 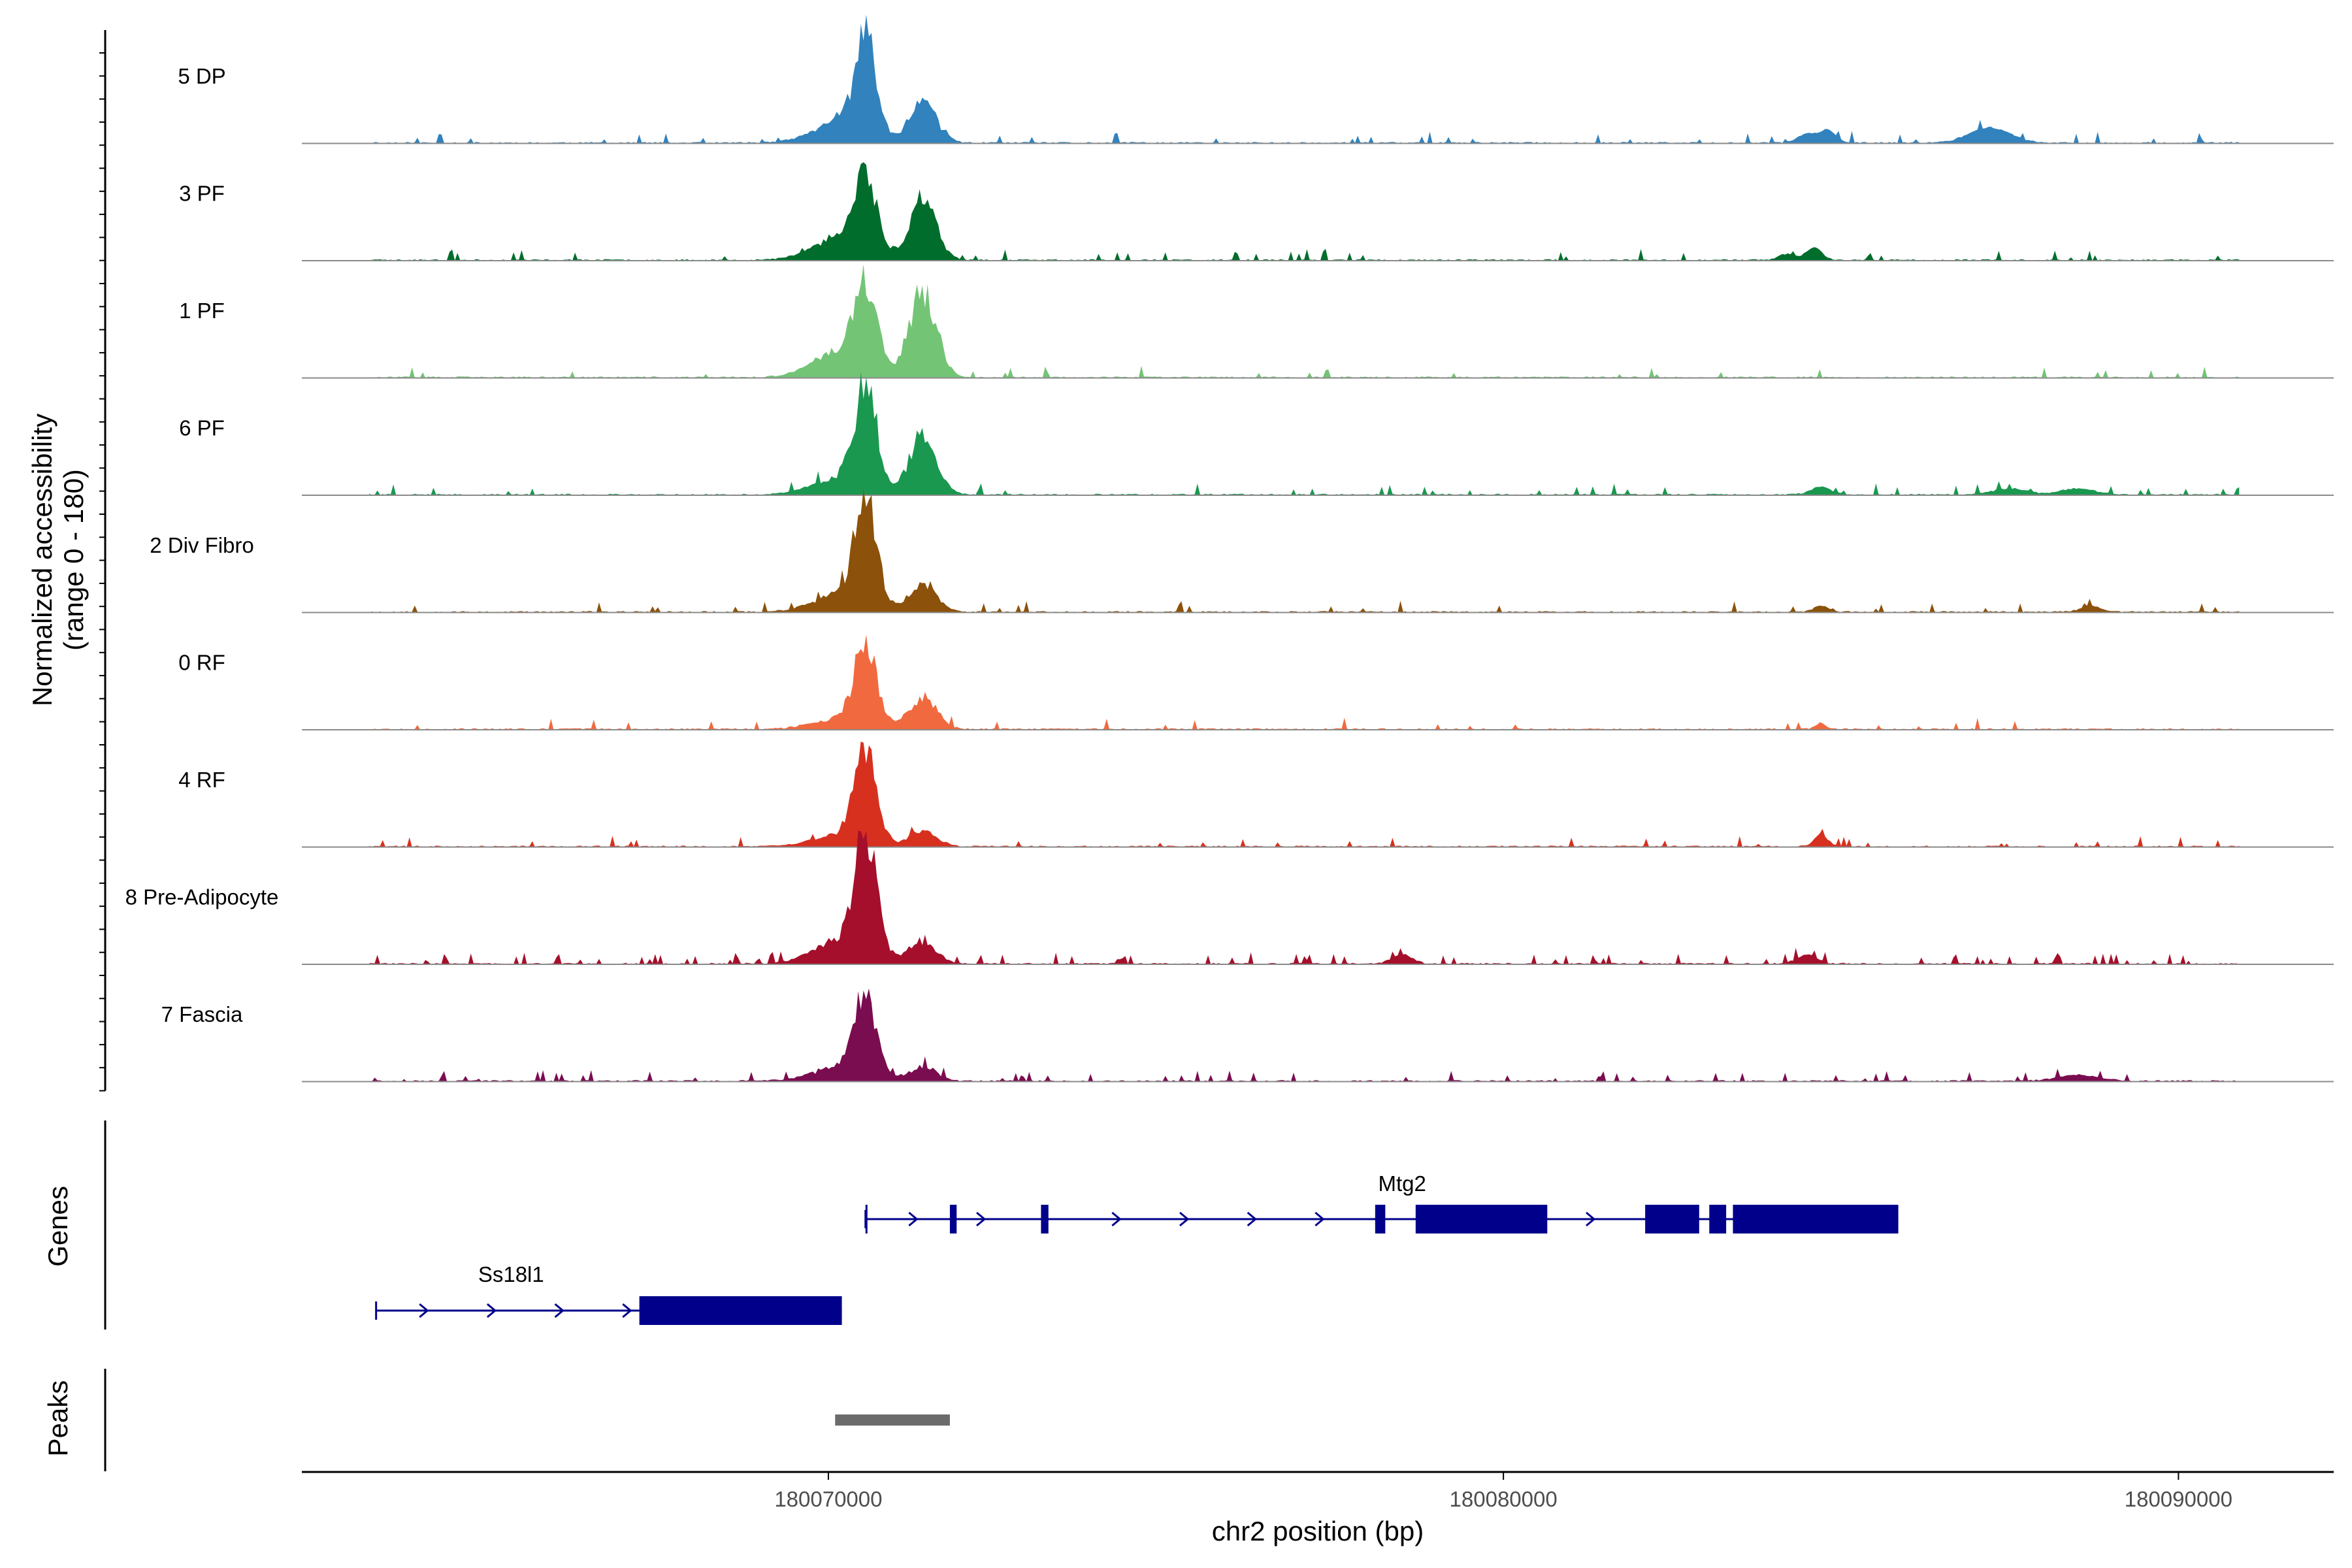 What do you see at coordinates (1318, 1531) in the screenshot?
I see `x-axis-title: chr2 position (bp)` at bounding box center [1318, 1531].